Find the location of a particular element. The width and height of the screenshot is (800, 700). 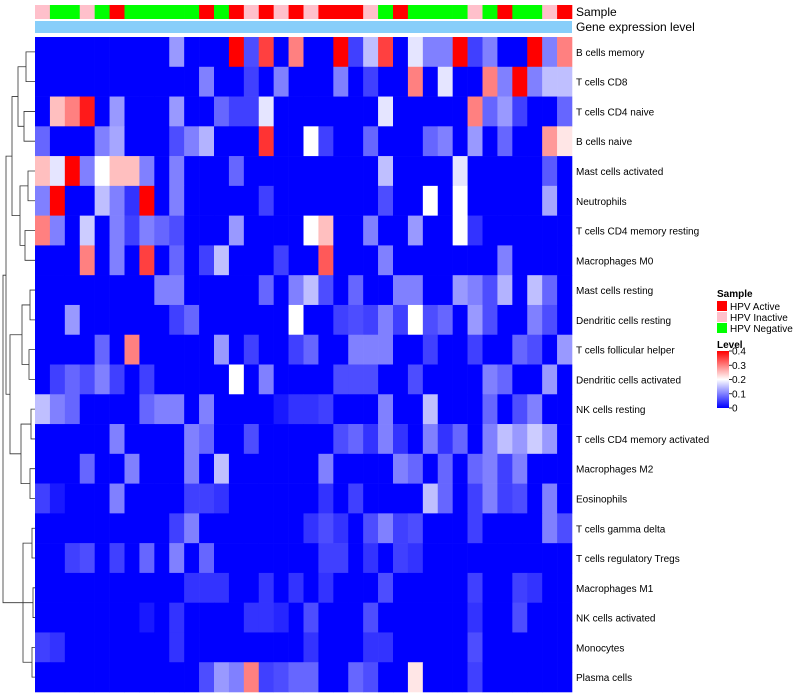

row-label: Plasma cells is located at coordinates (604, 678).